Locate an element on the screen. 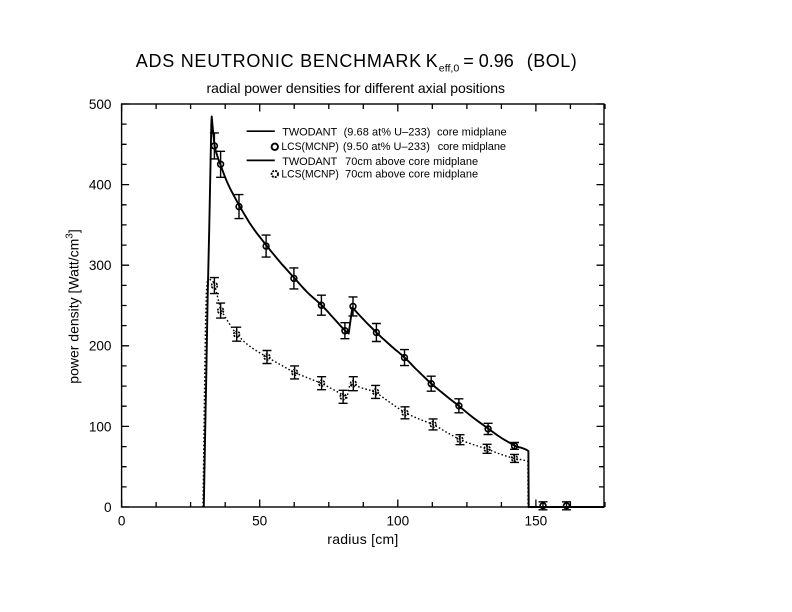 The image size is (792, 612). svg-text: = 0.96 is located at coordinates (488, 61).